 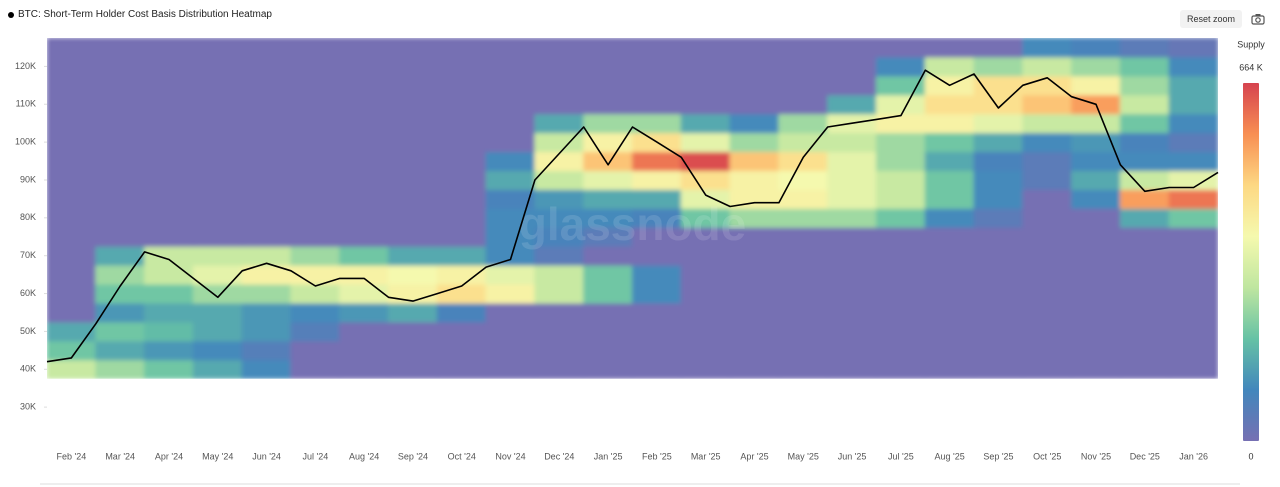 What do you see at coordinates (1258, 19) in the screenshot?
I see `screenshot-button` at bounding box center [1258, 19].